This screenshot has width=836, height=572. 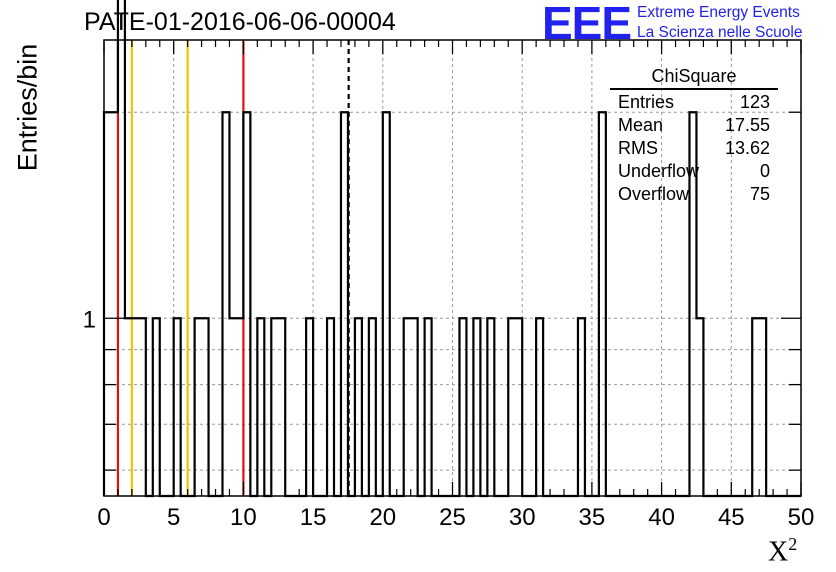 I want to click on x-tick-label: 25, so click(x=452, y=517).